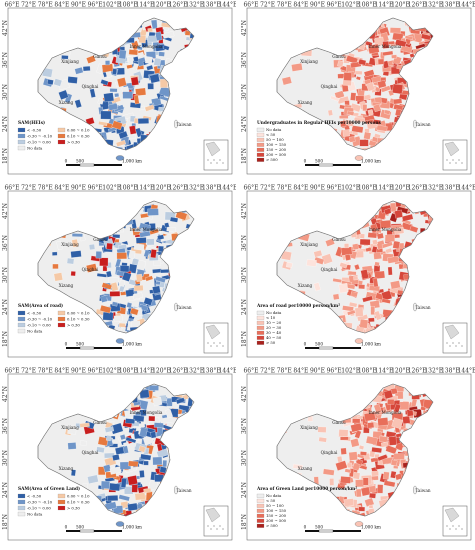  Describe the element at coordinates (305, 344) in the screenshot. I see `scale-label: 0` at that location.